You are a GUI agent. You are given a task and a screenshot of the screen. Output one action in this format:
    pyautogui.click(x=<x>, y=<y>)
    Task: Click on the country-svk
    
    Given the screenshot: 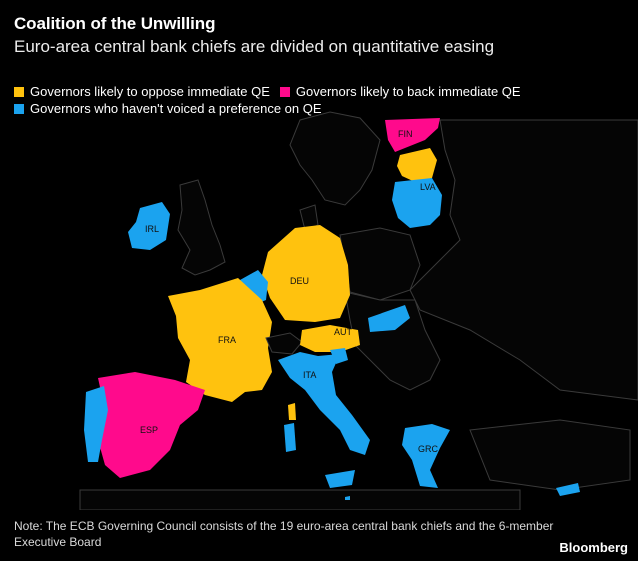 What is the action you would take?
    pyautogui.click(x=389, y=318)
    